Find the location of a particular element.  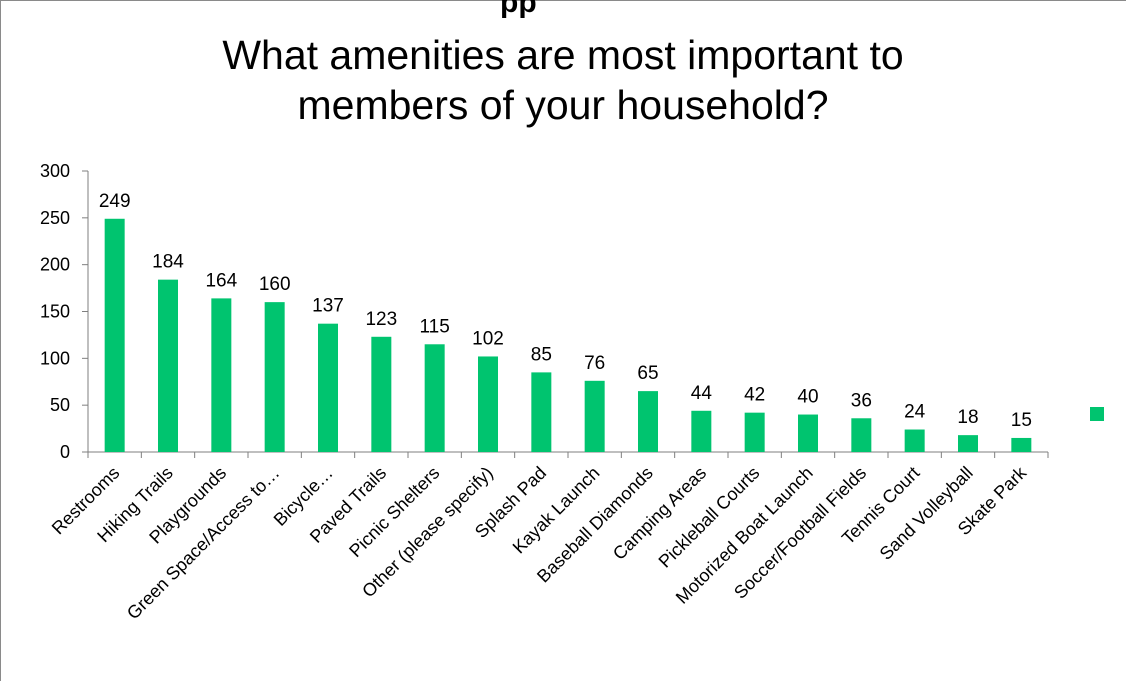

data-label: 76 is located at coordinates (594, 363).